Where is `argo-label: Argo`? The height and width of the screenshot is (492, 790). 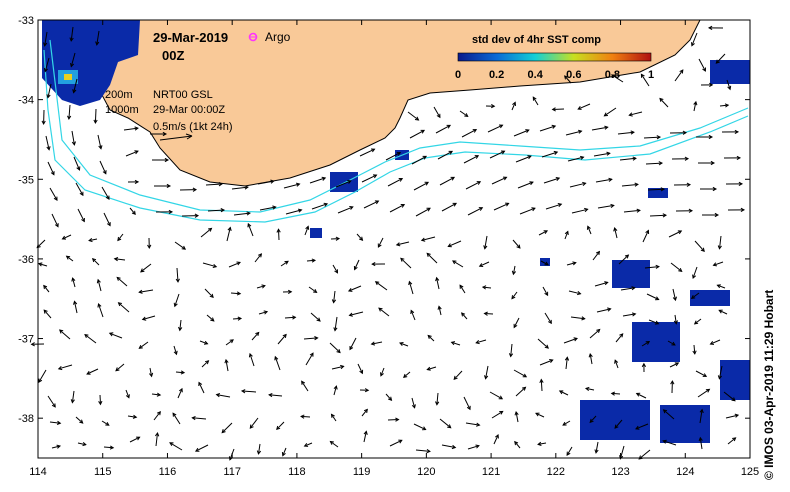
argo-label: Argo is located at coordinates (278, 37).